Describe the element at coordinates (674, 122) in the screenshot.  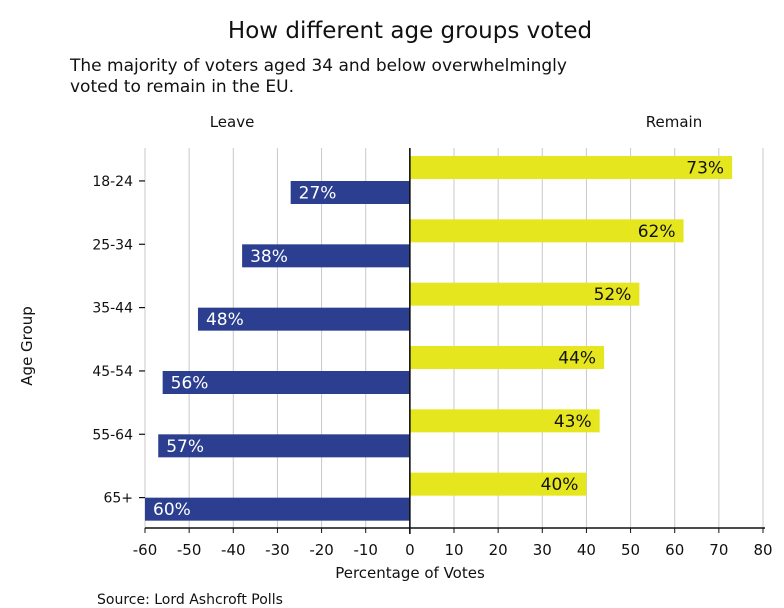
I see `remain-side-label: Remain` at that location.